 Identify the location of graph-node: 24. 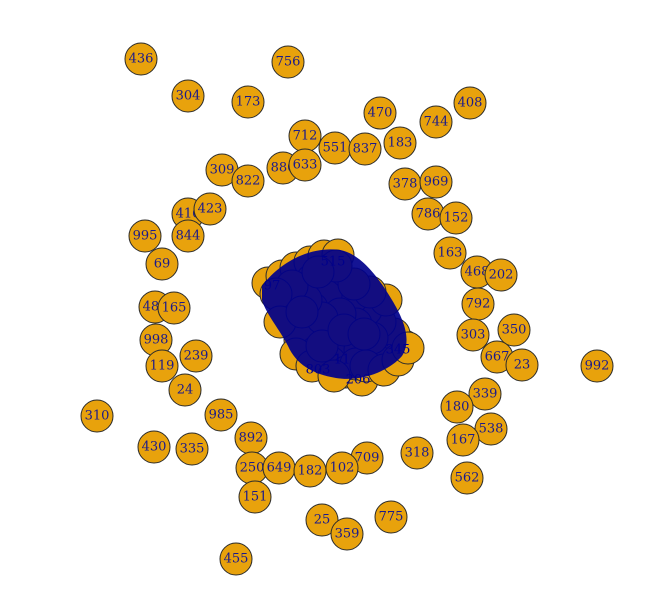
(185, 390).